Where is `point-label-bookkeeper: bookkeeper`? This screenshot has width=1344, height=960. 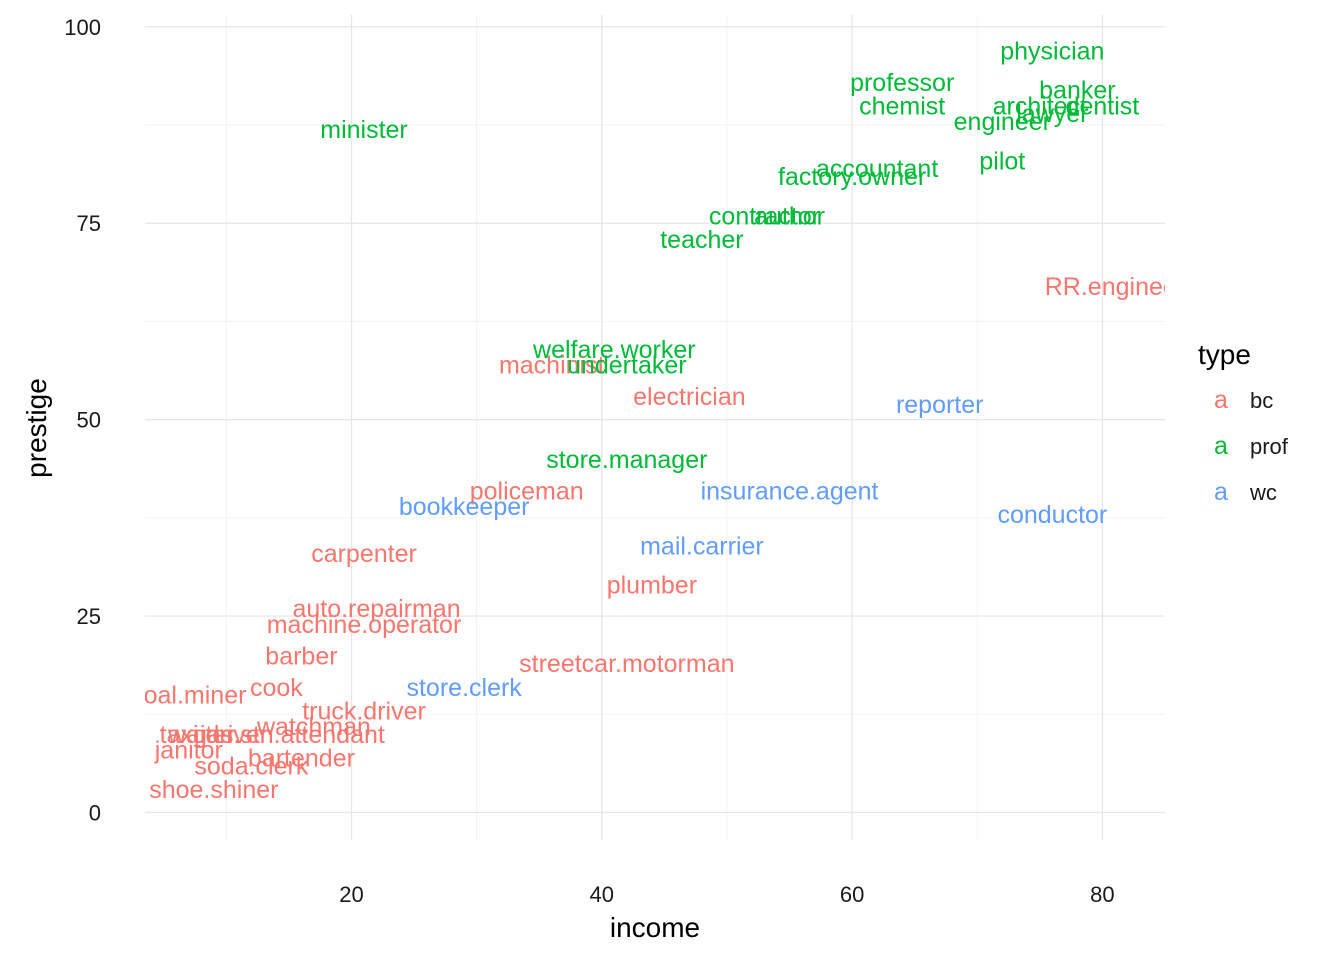 point-label-bookkeeper: bookkeeper is located at coordinates (464, 507).